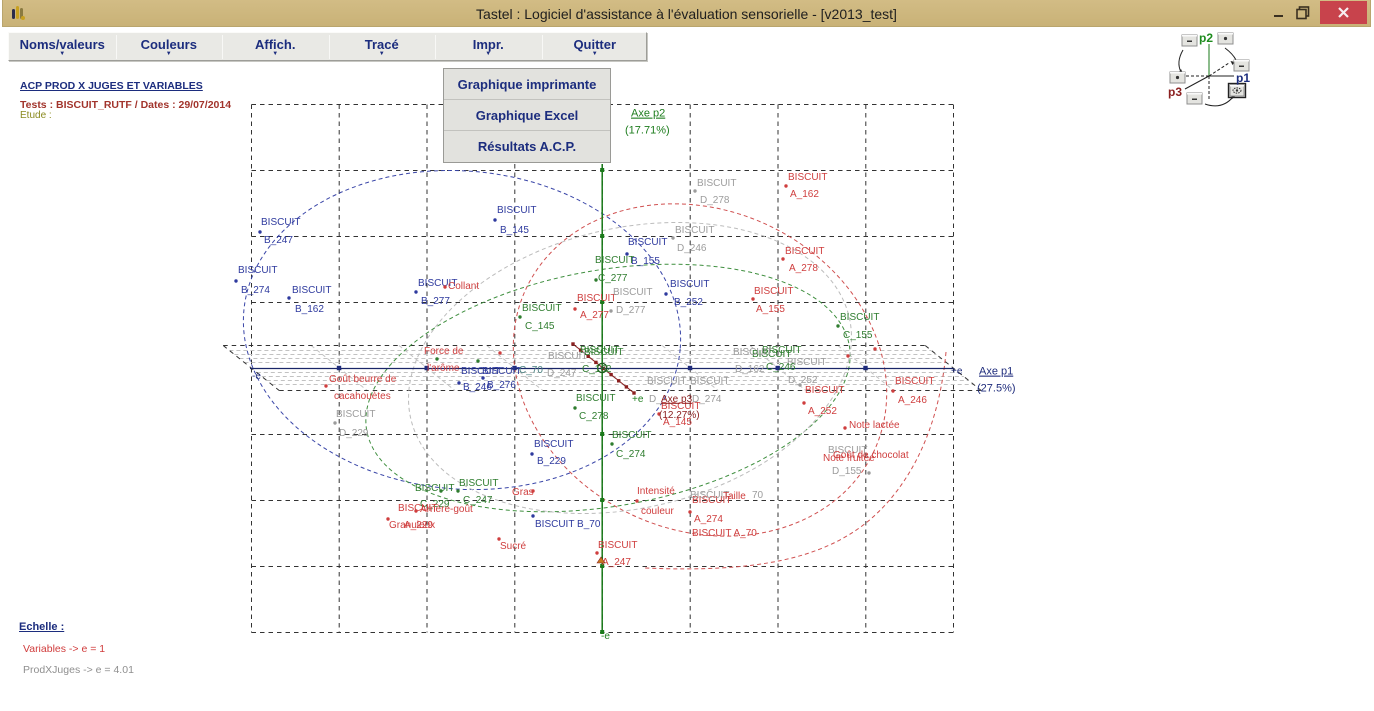 This screenshot has width=1374, height=711. I want to click on svg-text: B_277, so click(435, 301).